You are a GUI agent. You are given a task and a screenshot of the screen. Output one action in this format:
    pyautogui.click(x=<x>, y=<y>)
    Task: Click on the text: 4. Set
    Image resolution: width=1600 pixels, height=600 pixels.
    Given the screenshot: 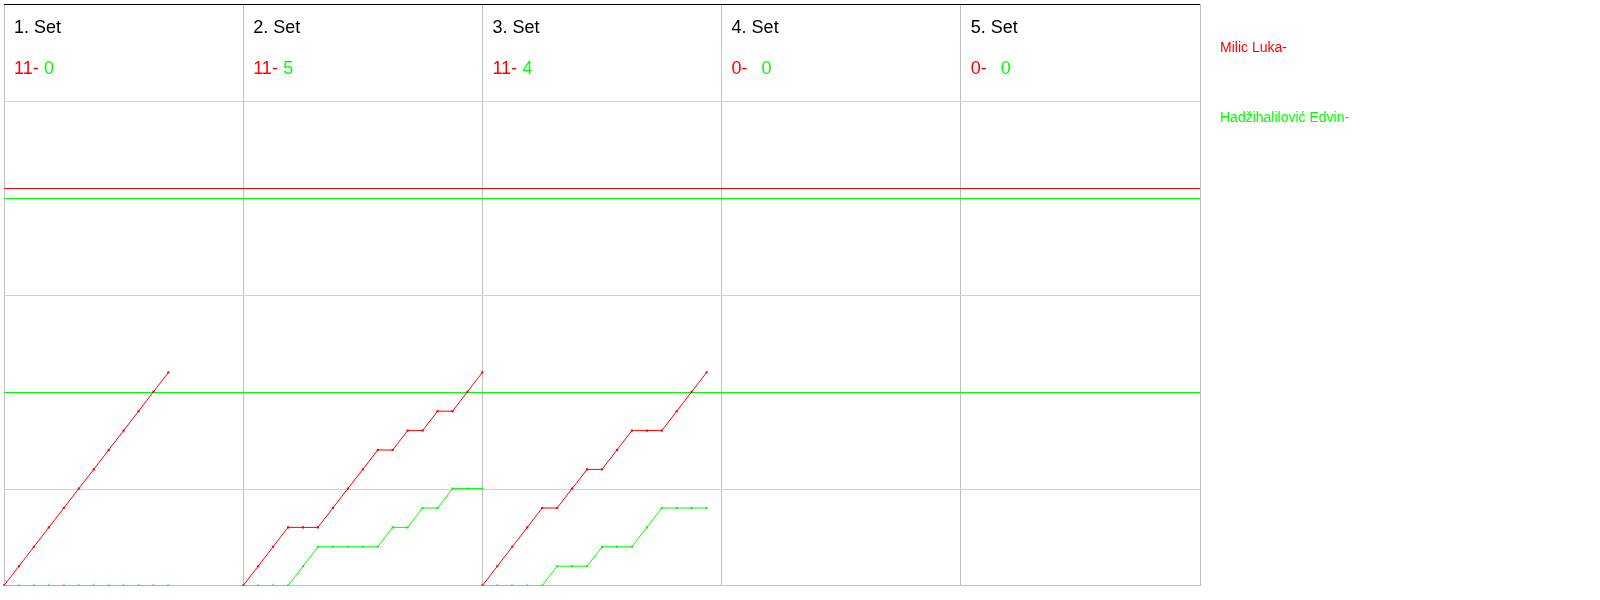 What is the action you would take?
    pyautogui.click(x=755, y=27)
    